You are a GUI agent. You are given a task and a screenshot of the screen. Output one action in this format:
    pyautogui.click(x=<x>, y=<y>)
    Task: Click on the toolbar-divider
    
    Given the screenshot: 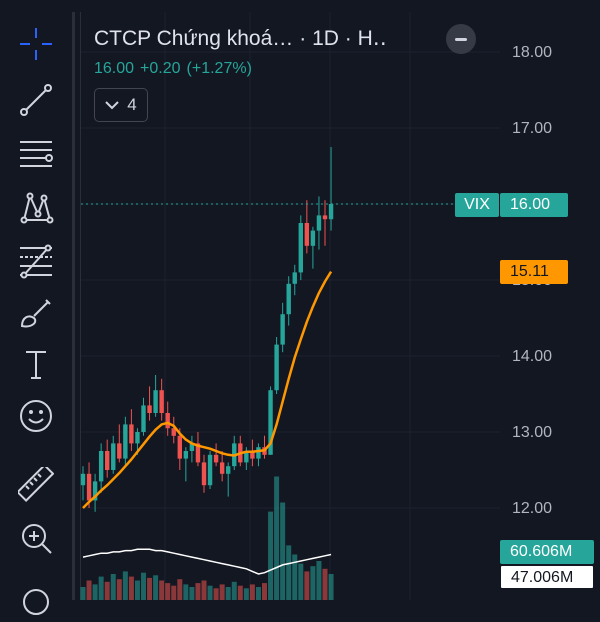 What is the action you would take?
    pyautogui.click(x=73, y=306)
    